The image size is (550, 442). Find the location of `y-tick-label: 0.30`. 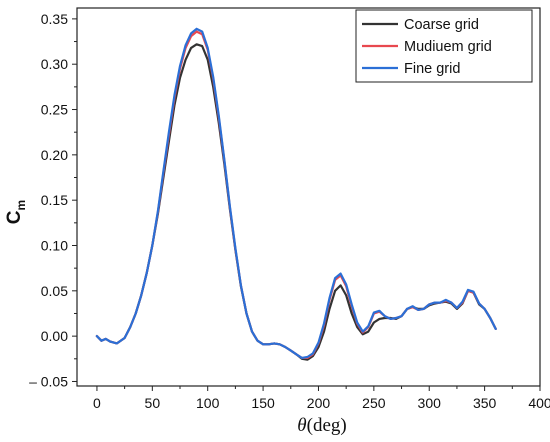

y-tick-label: 0.30 is located at coordinates (54, 64).